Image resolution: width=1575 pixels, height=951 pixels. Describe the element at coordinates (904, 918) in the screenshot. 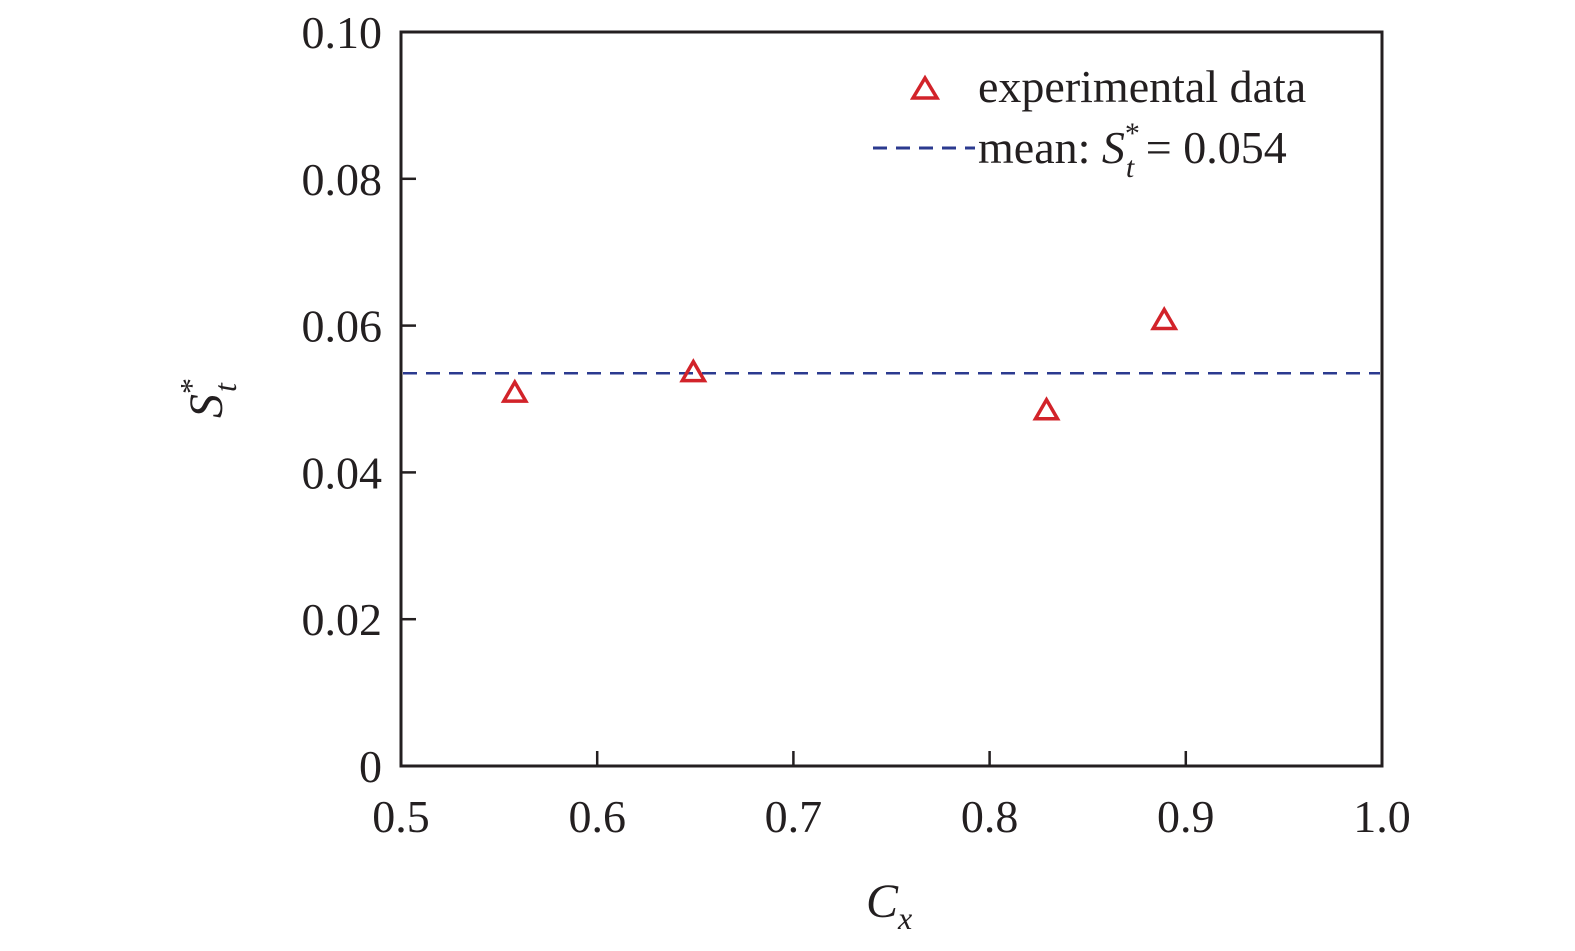

I see `x-axis-label-sub: x` at that location.